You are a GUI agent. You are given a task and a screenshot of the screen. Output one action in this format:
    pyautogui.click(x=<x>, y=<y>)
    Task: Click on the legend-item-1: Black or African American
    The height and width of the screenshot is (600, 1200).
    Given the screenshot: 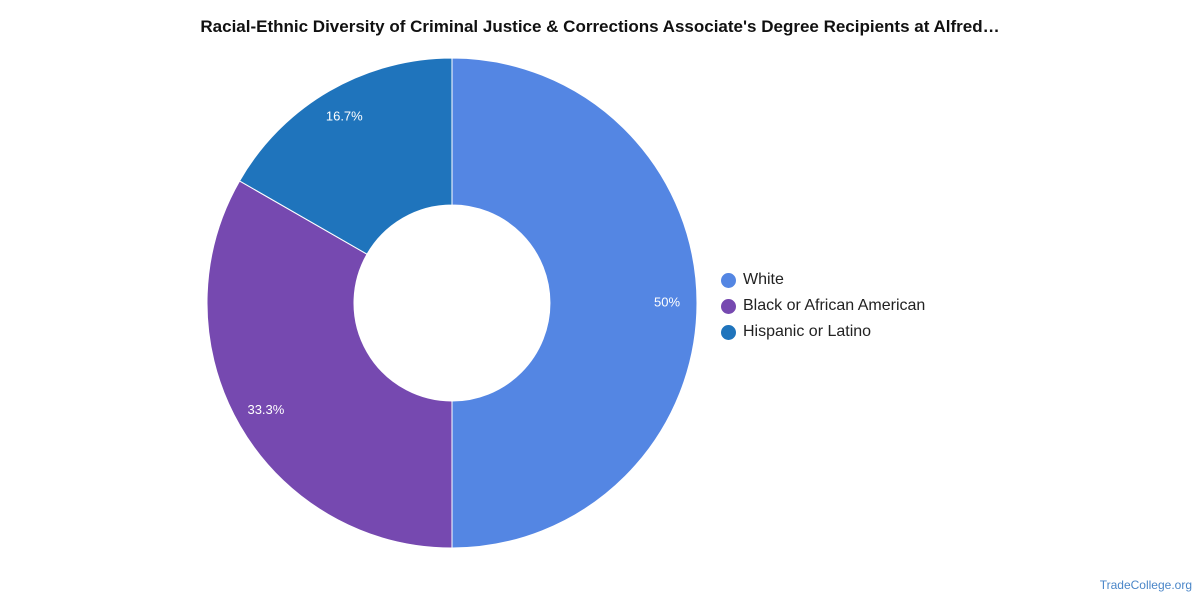 What is the action you would take?
    pyautogui.click(x=823, y=306)
    